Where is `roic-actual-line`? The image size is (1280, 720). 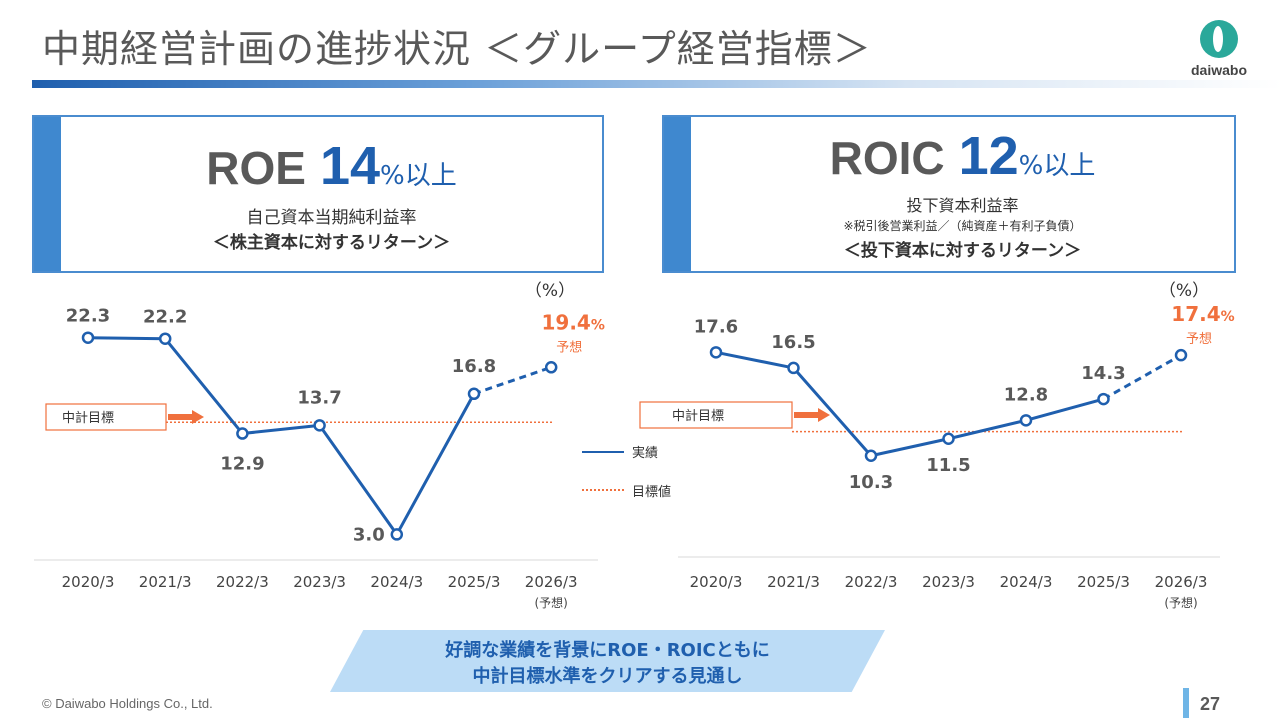
roic-actual-line is located at coordinates (909, 404).